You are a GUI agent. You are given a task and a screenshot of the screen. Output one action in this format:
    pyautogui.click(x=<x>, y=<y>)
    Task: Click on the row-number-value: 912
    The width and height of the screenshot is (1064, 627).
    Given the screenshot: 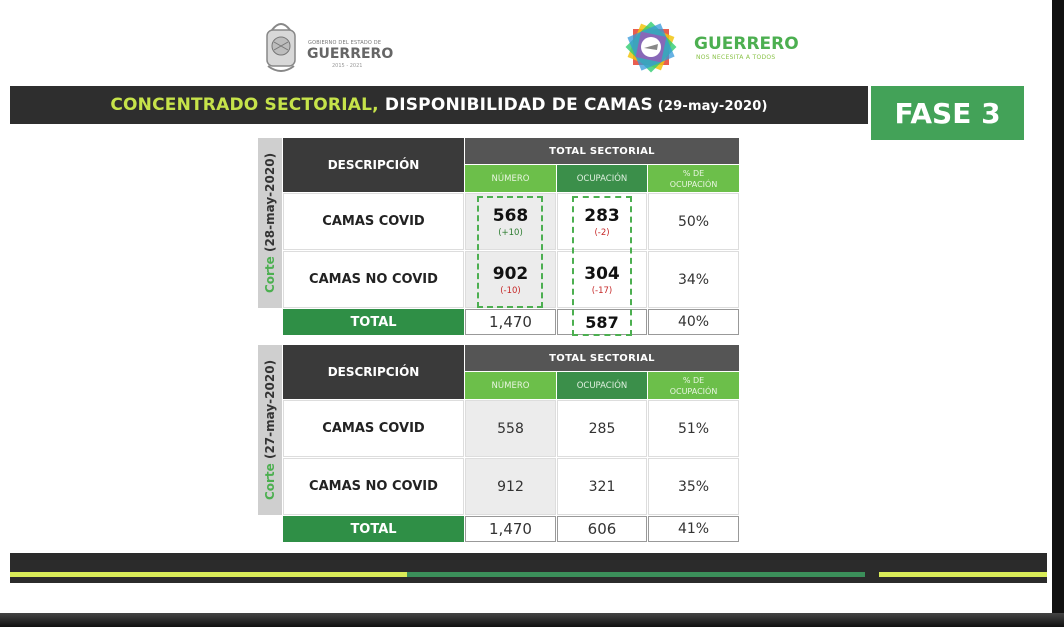 What is the action you would take?
    pyautogui.click(x=510, y=486)
    